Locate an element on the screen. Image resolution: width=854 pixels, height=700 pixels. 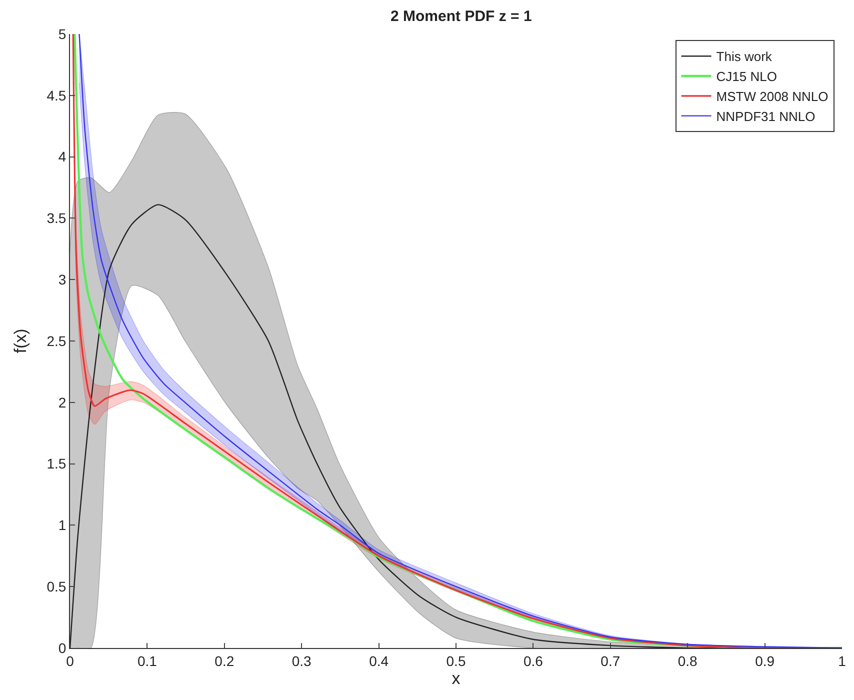
x-tick-label: 0.2 is located at coordinates (224, 660).